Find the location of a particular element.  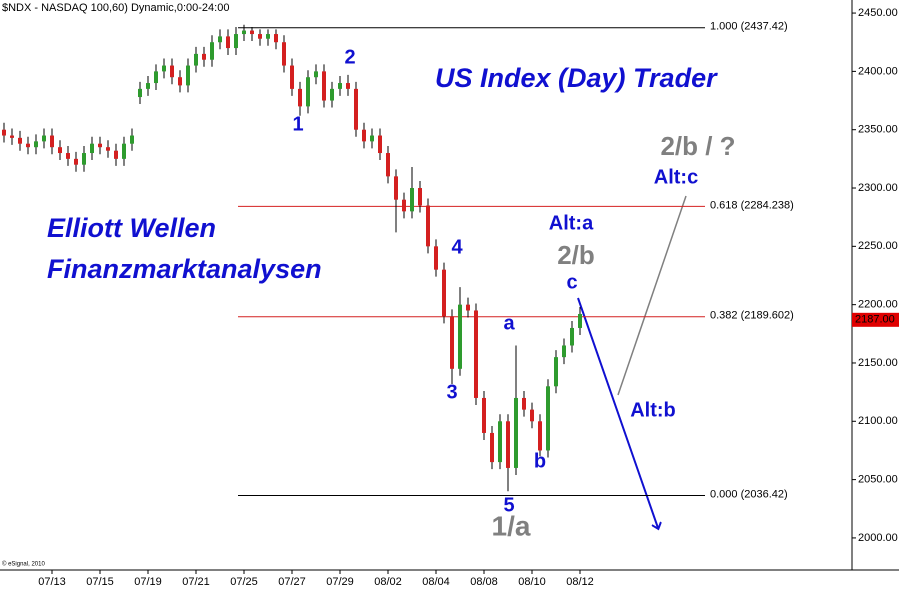

fib-label: 0.618 (2284.238) is located at coordinates (752, 205).